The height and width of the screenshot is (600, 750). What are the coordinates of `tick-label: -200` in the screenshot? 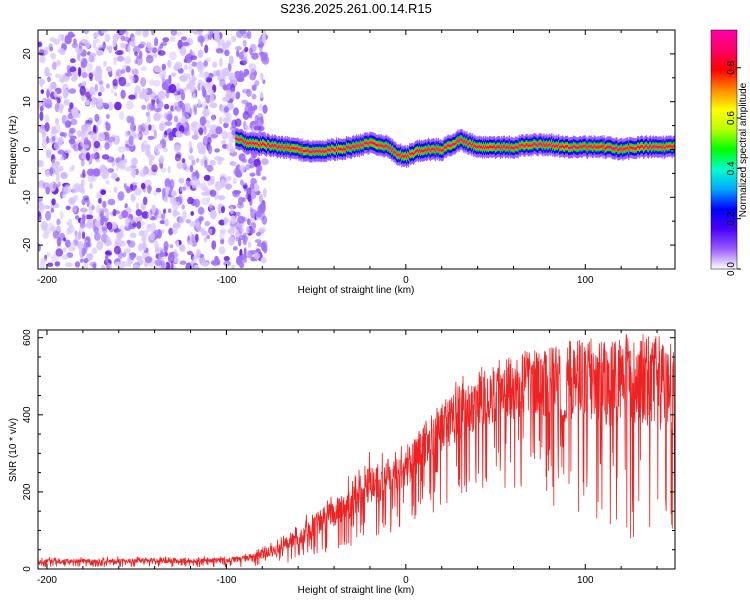 It's located at (47, 280).